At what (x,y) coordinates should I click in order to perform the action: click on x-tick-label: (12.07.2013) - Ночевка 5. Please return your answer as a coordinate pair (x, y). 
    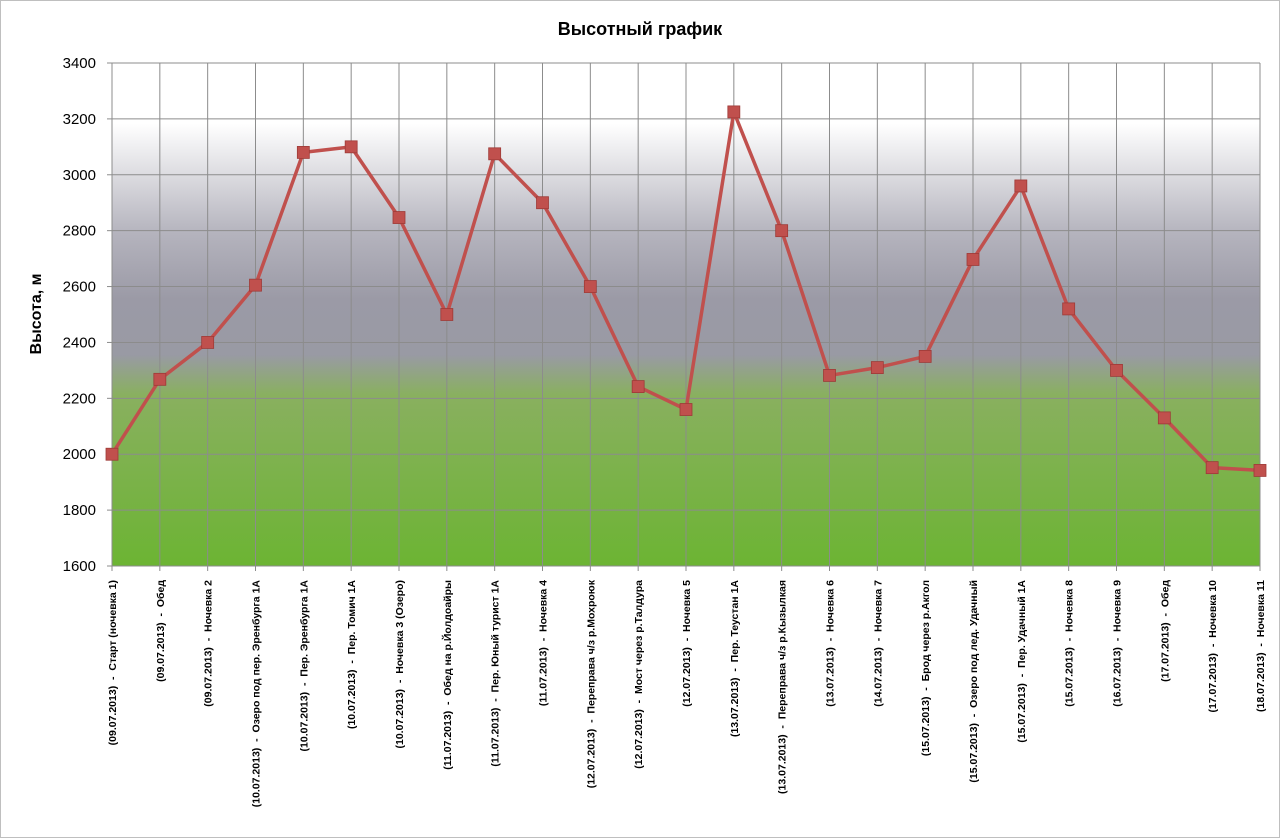
    Looking at the image, I should click on (687, 643).